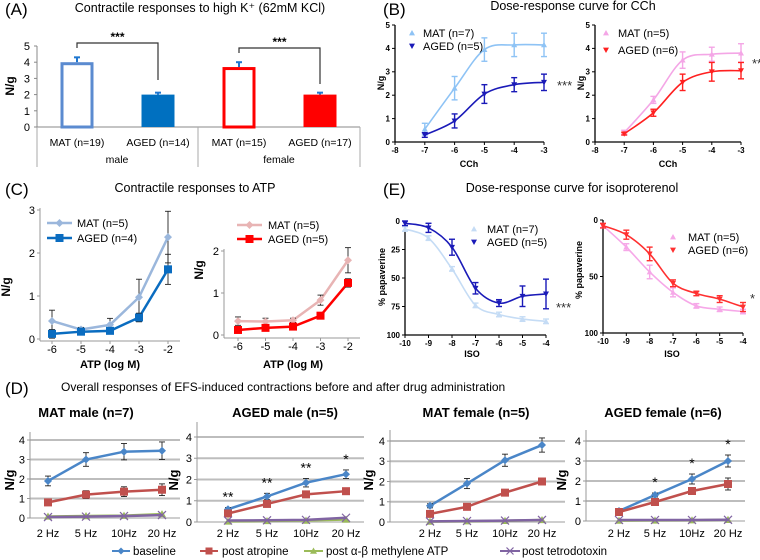 The width and height of the screenshot is (760, 560). I want to click on chart-title: MAT male (n=7), so click(85, 412).